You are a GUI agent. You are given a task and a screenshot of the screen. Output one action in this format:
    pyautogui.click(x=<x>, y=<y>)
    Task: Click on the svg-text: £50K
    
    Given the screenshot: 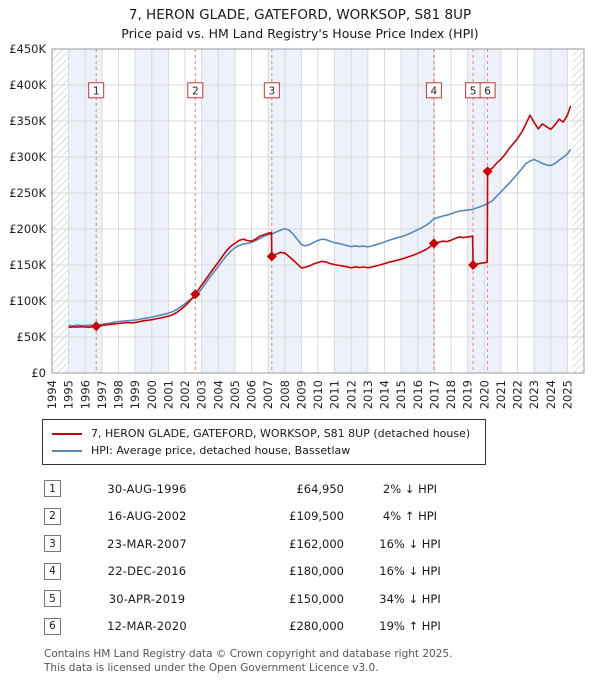 What is the action you would take?
    pyautogui.click(x=32, y=337)
    